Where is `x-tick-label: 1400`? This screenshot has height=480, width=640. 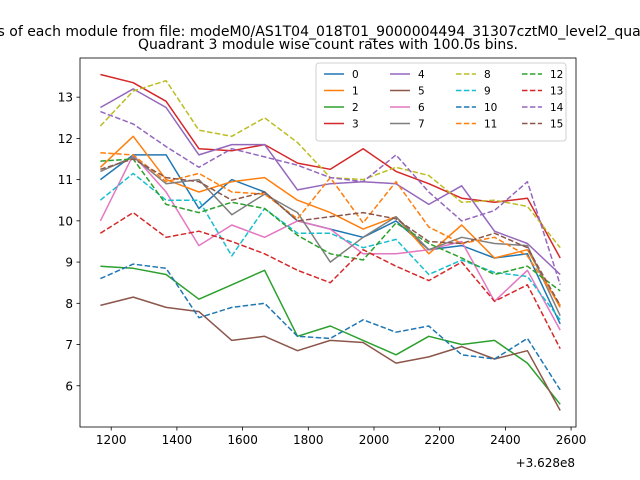
x-tick-label: 1400 is located at coordinates (177, 440).